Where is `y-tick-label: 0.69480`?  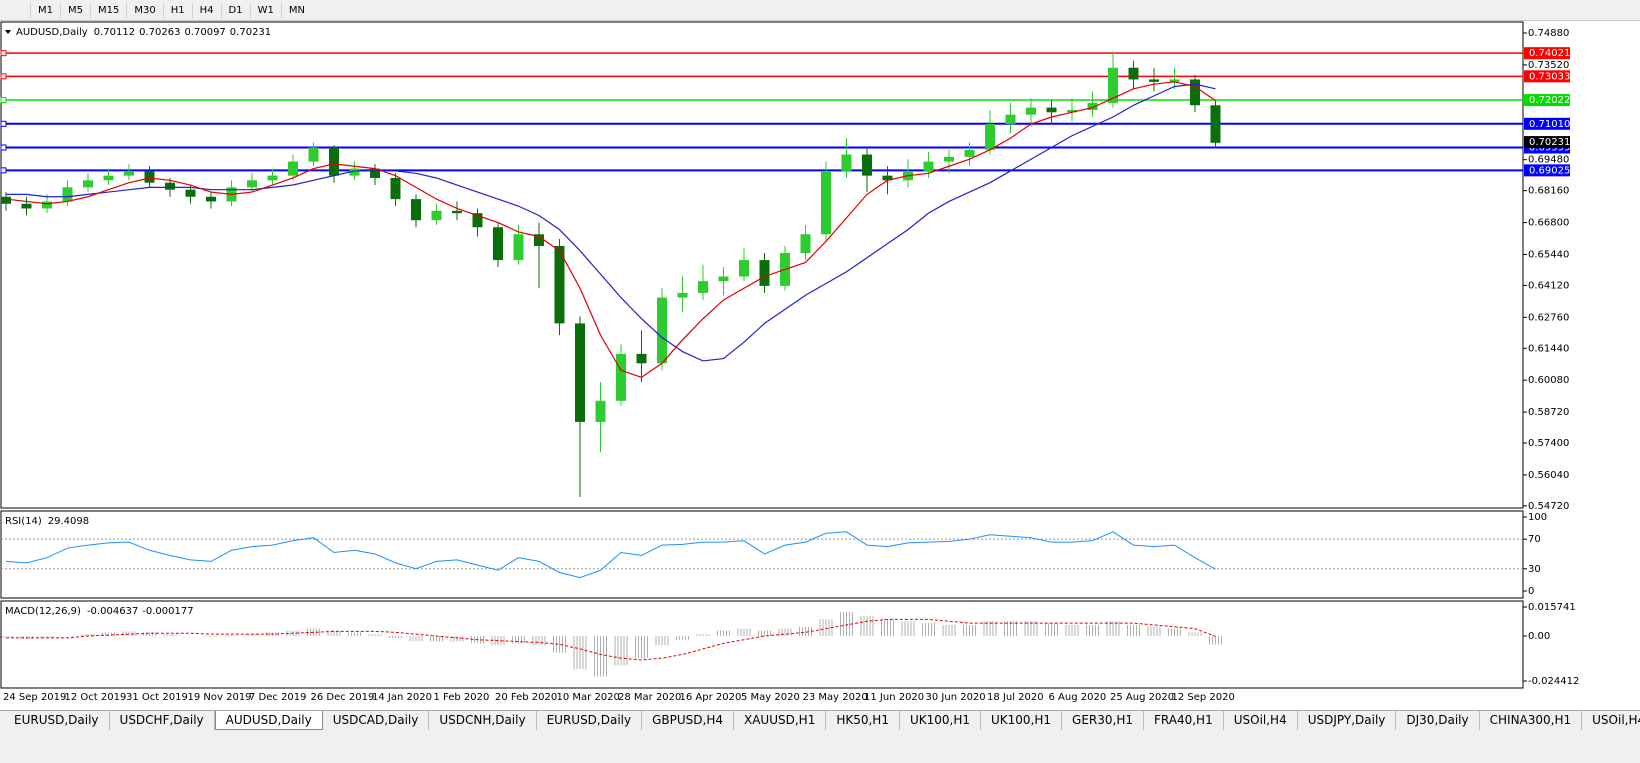
y-tick-label: 0.69480 is located at coordinates (1548, 160).